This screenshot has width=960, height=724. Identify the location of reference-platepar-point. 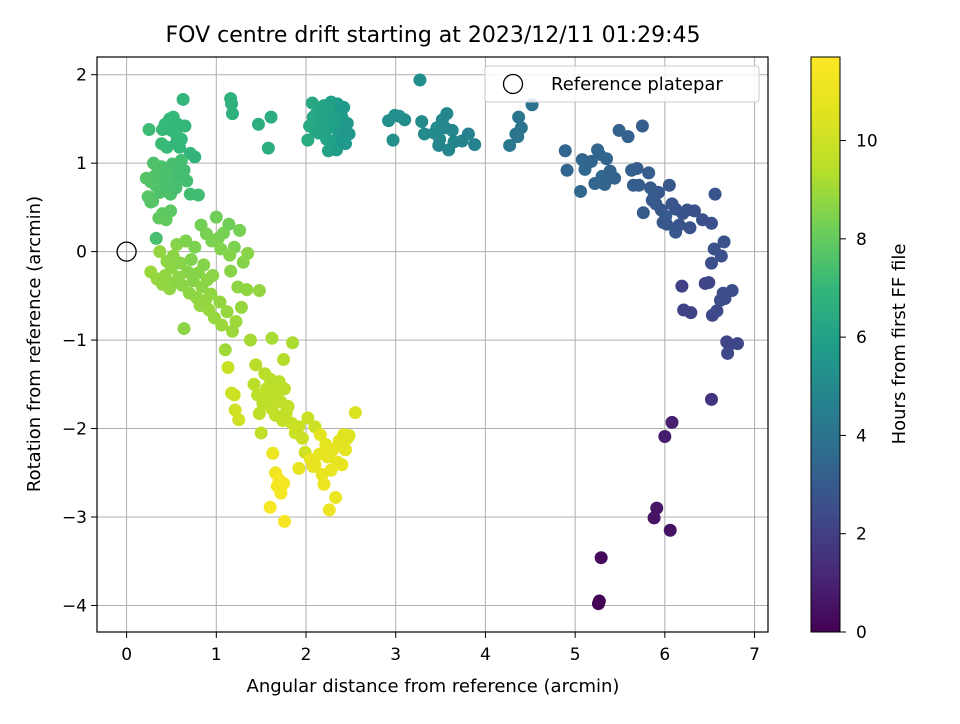
(126, 251).